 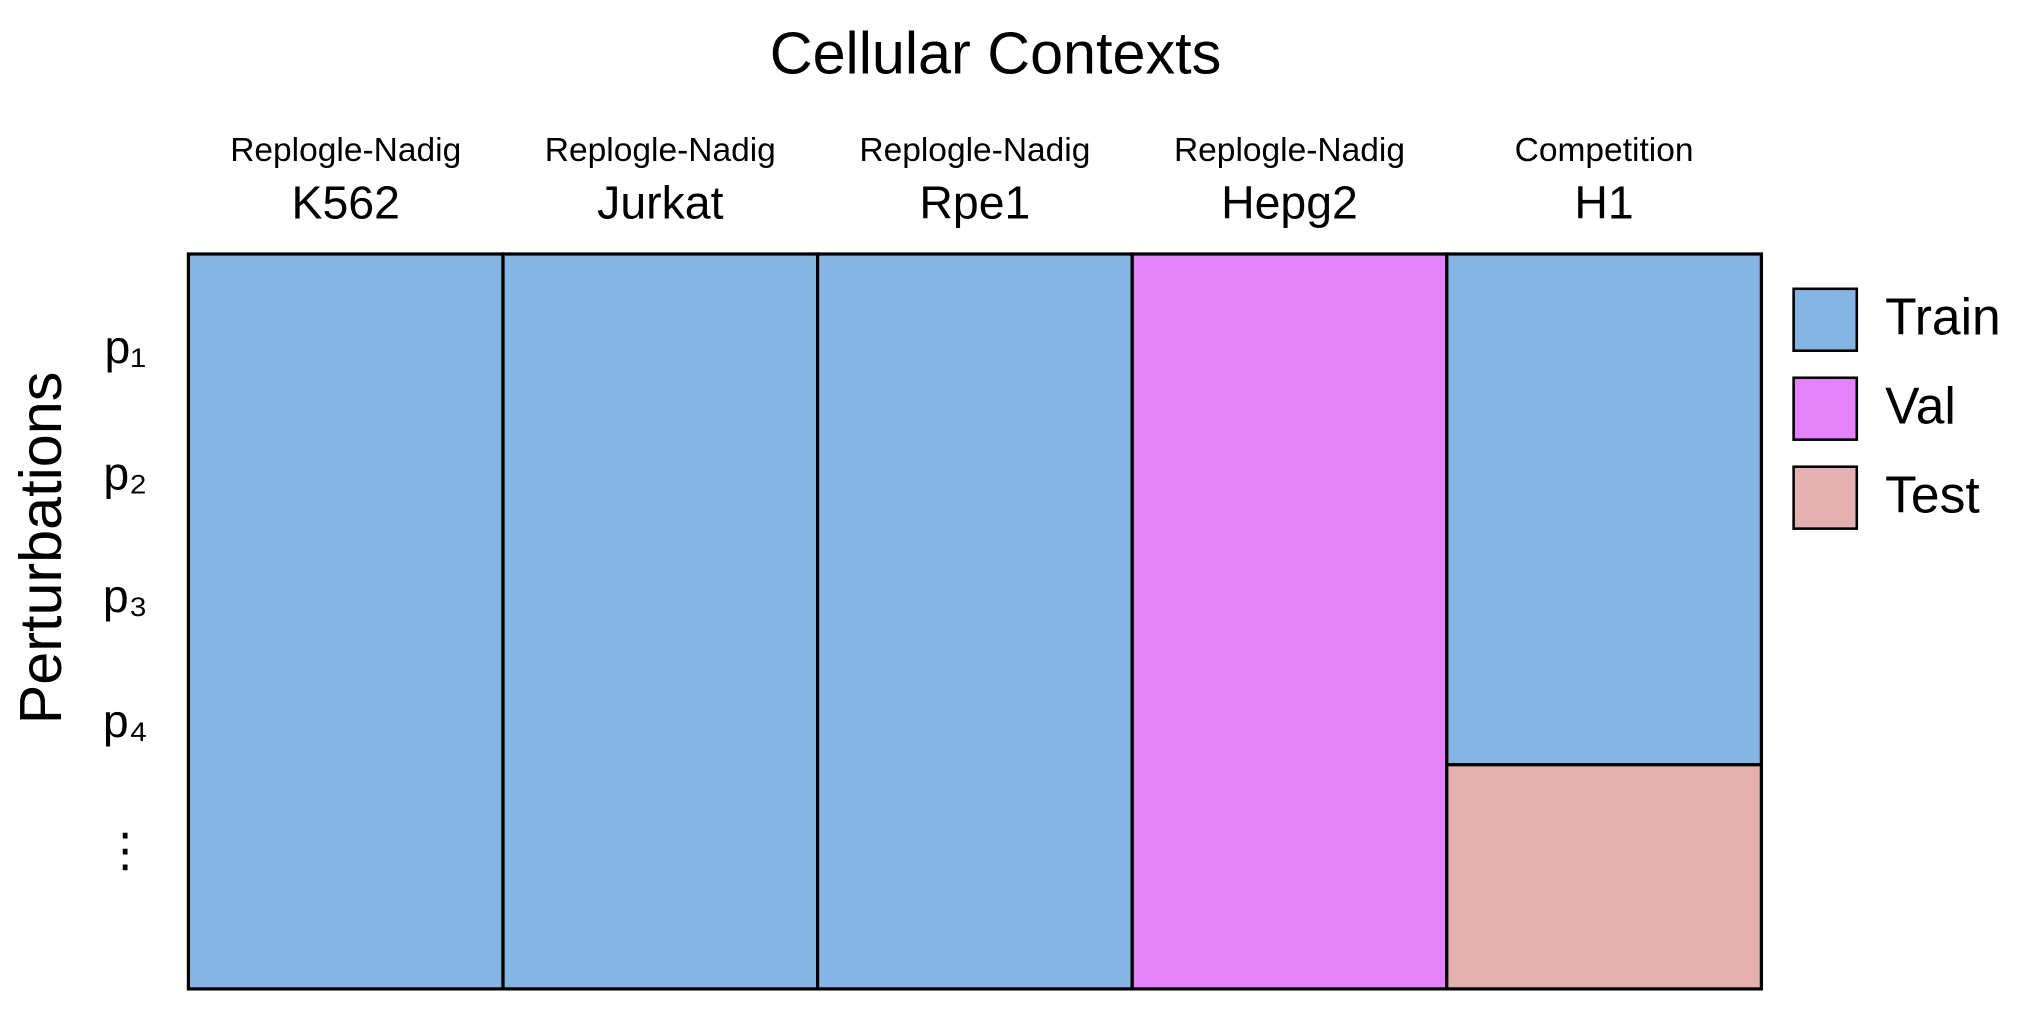 I want to click on legend-label: Train, so click(x=1943, y=317).